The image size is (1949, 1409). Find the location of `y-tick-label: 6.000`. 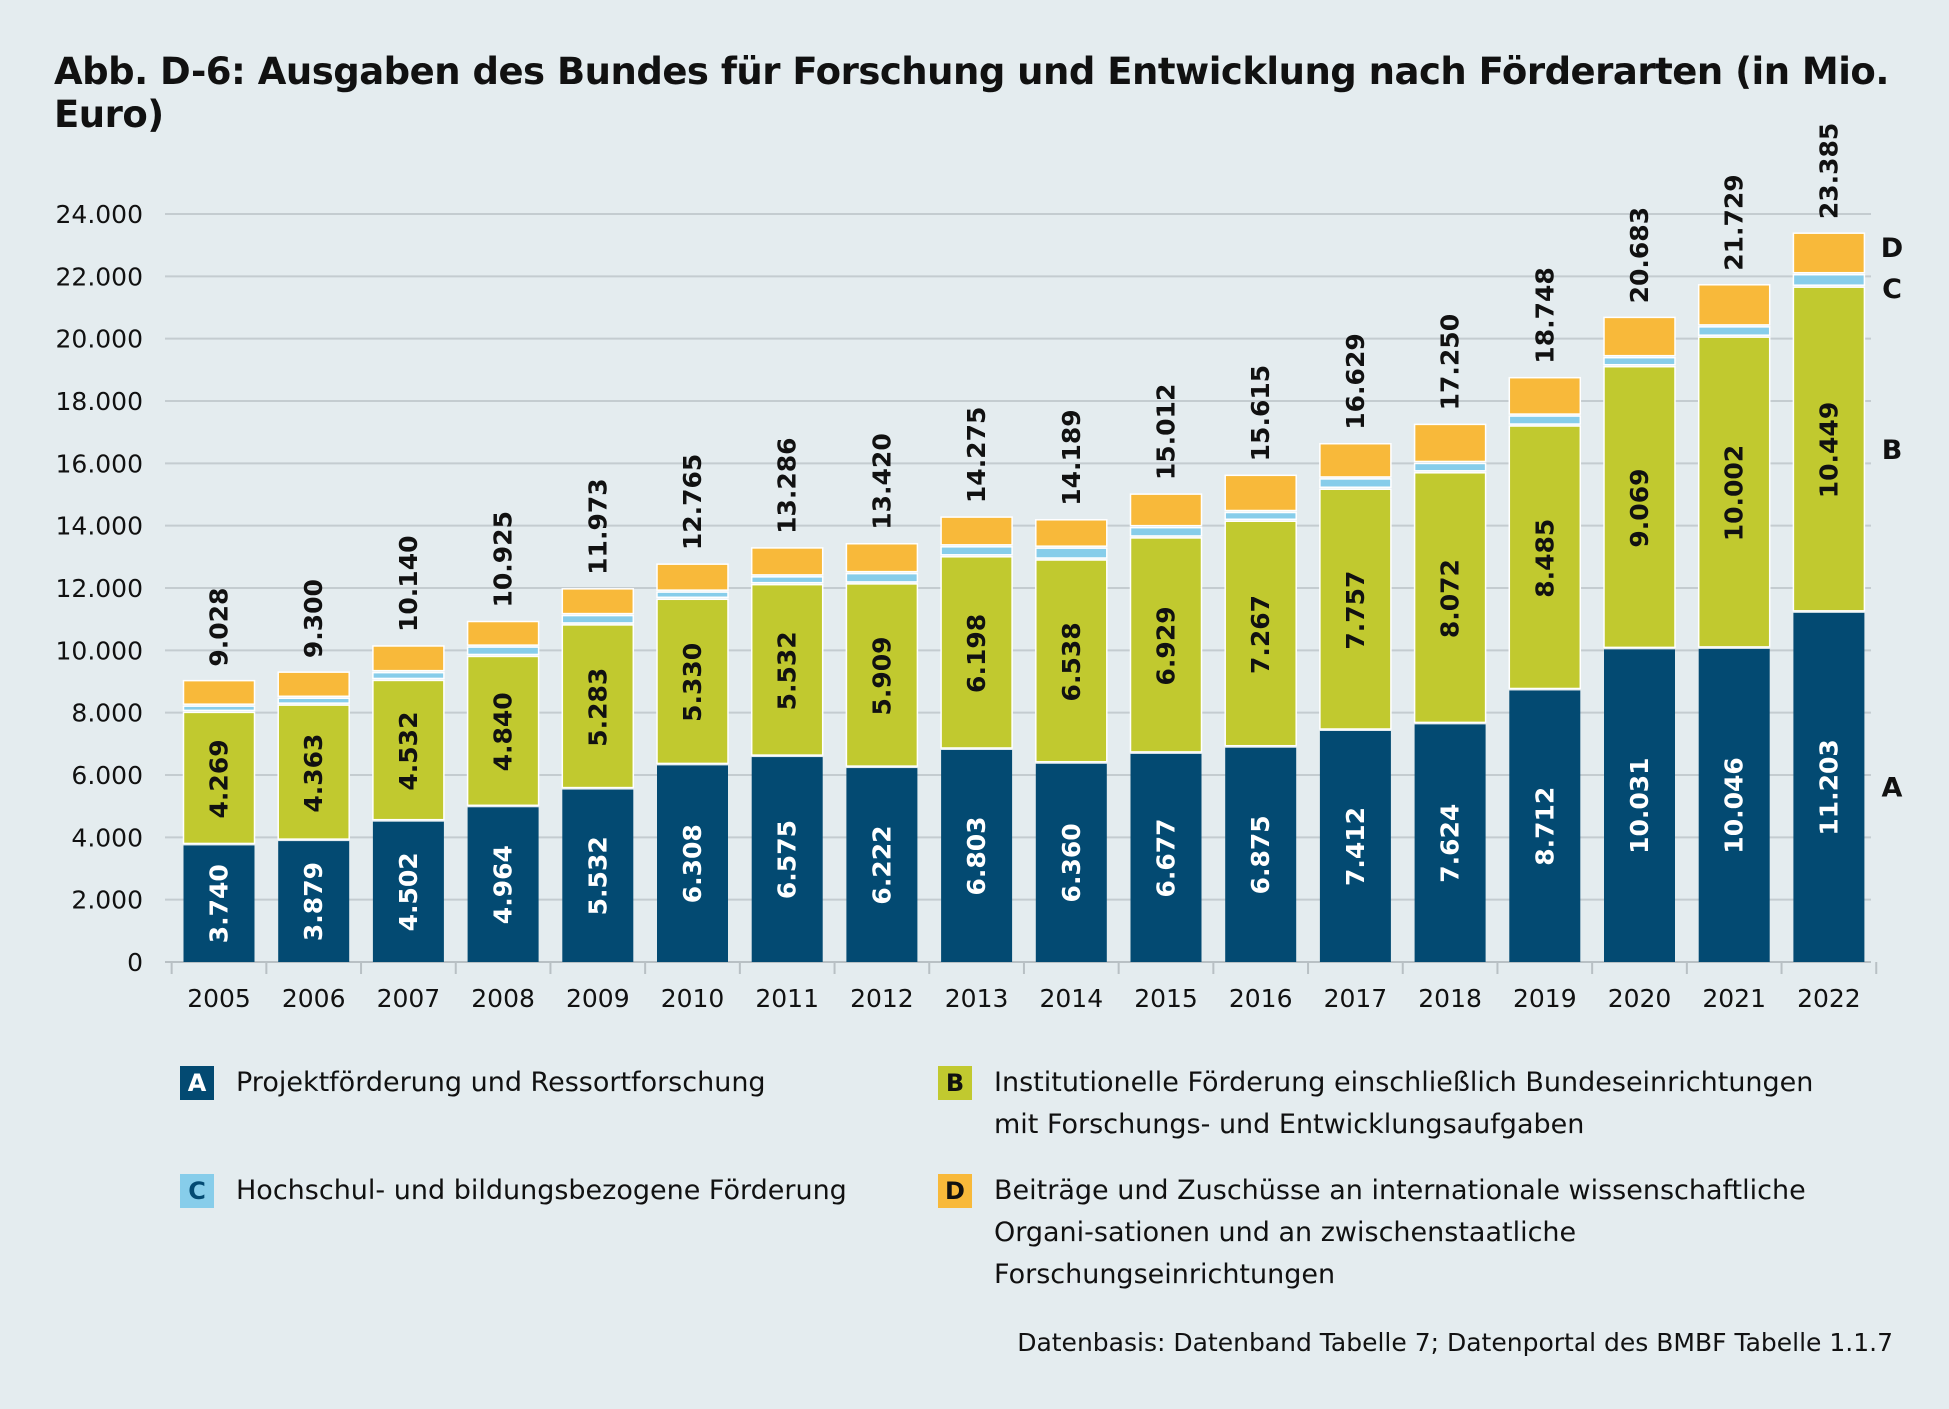

y-tick-label: 6.000 is located at coordinates (107, 775).